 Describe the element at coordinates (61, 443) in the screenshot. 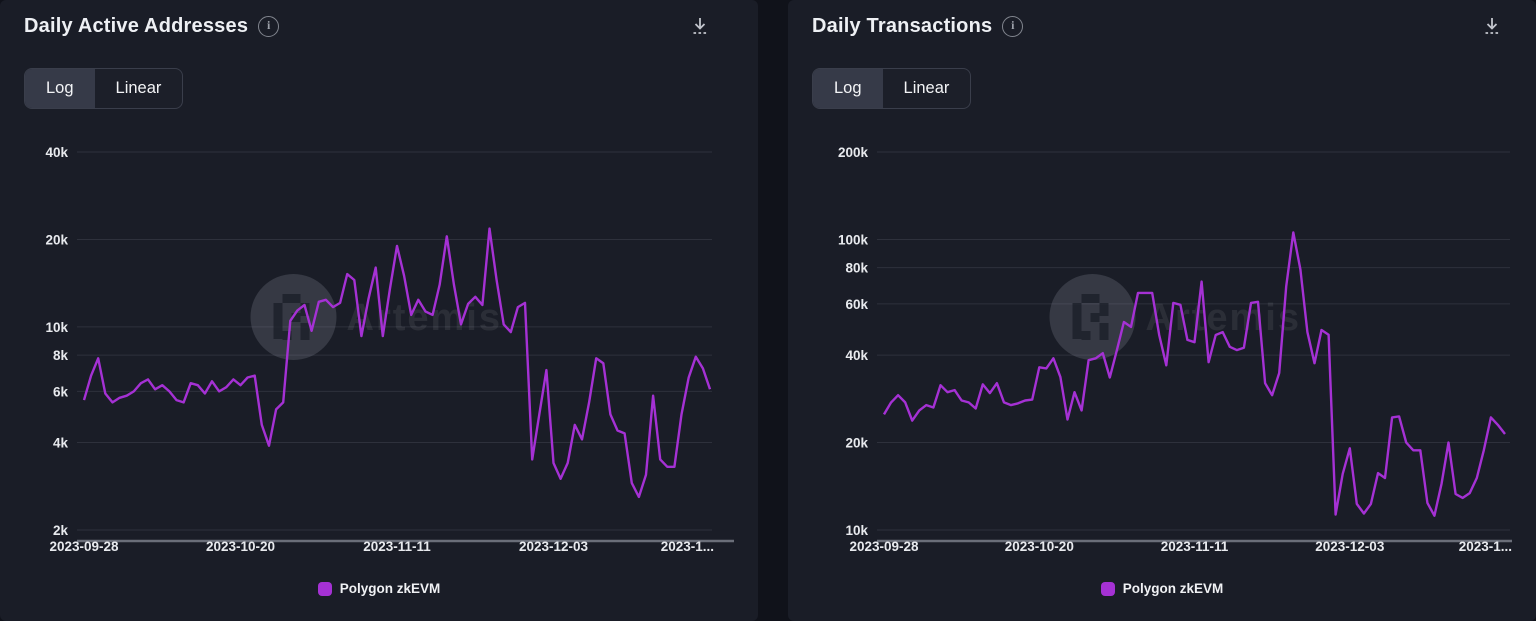

I see `y-axis-tick-label: 4k` at that location.